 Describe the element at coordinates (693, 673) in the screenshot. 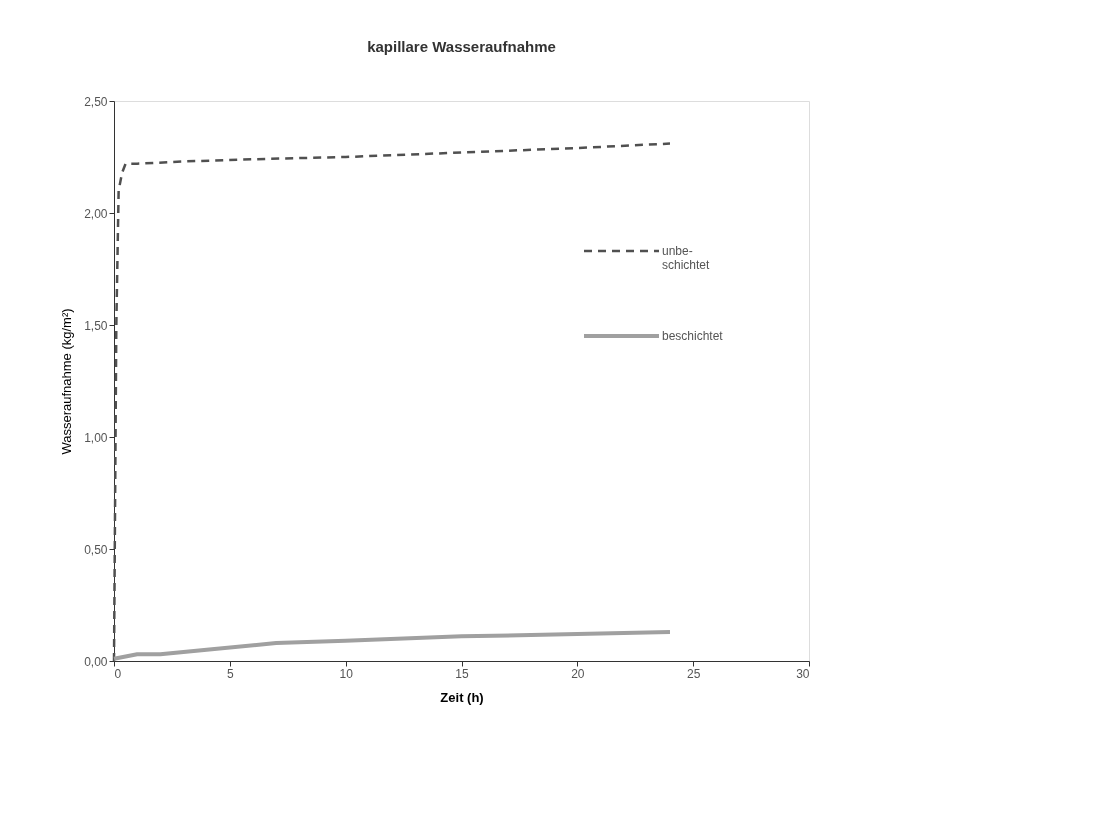

I see `x-tick-label: 25` at that location.